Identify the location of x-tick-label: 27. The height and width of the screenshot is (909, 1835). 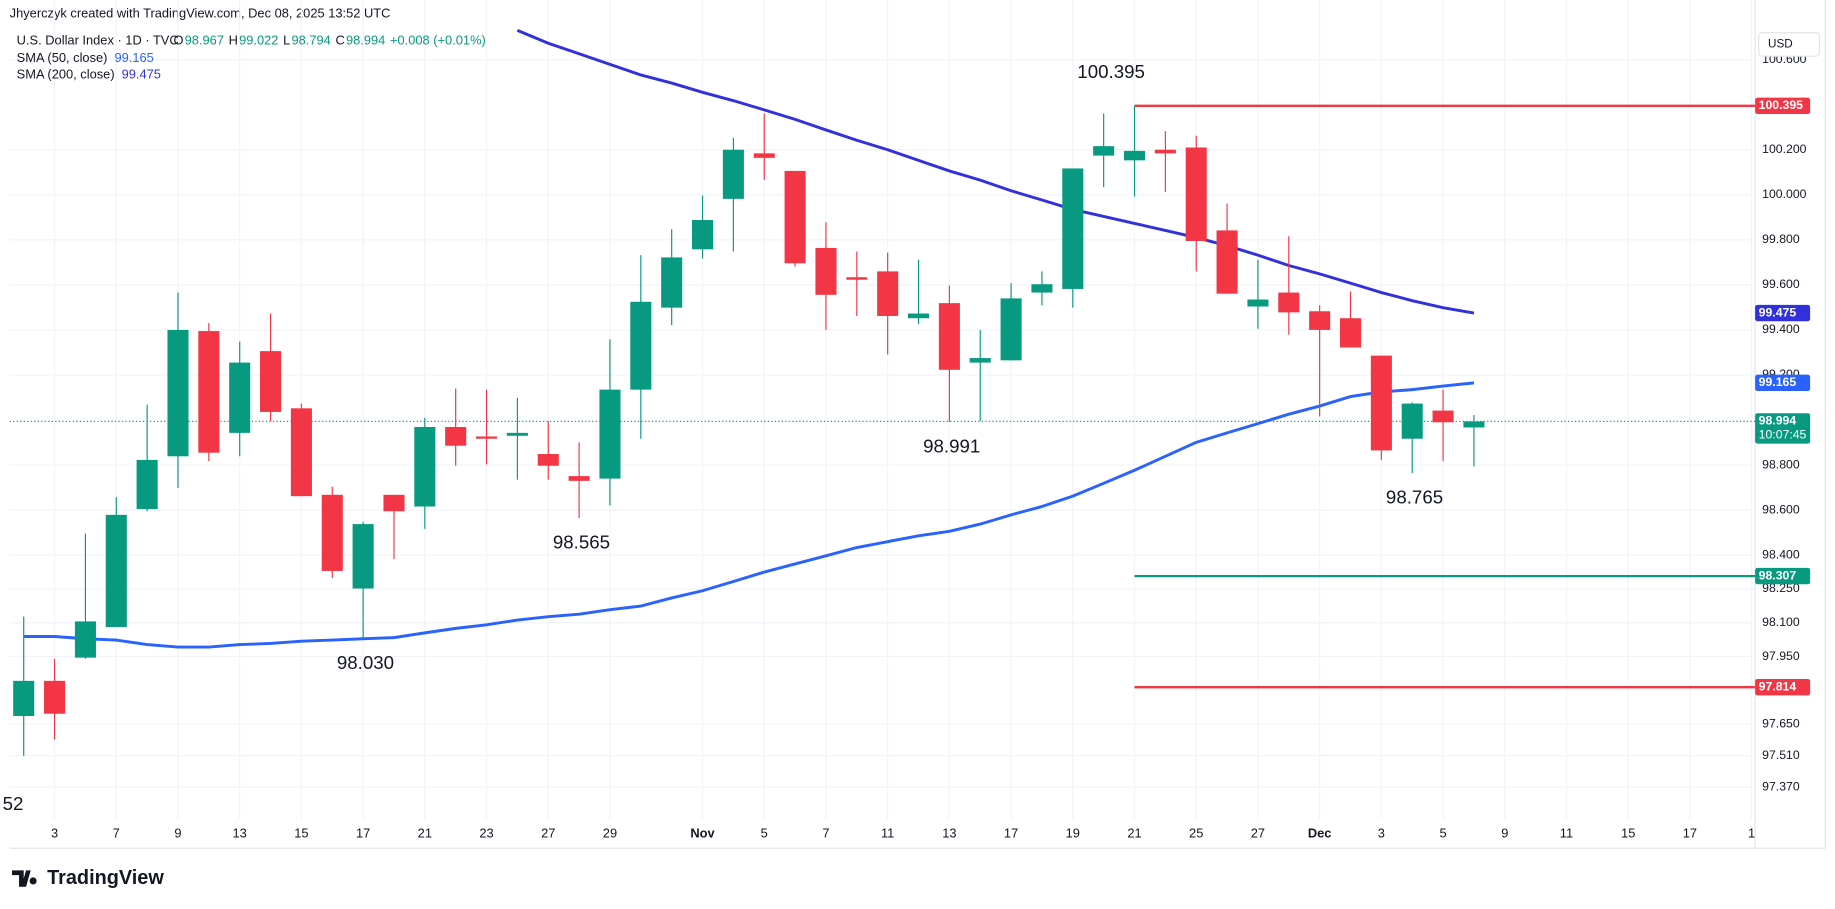
(1258, 833).